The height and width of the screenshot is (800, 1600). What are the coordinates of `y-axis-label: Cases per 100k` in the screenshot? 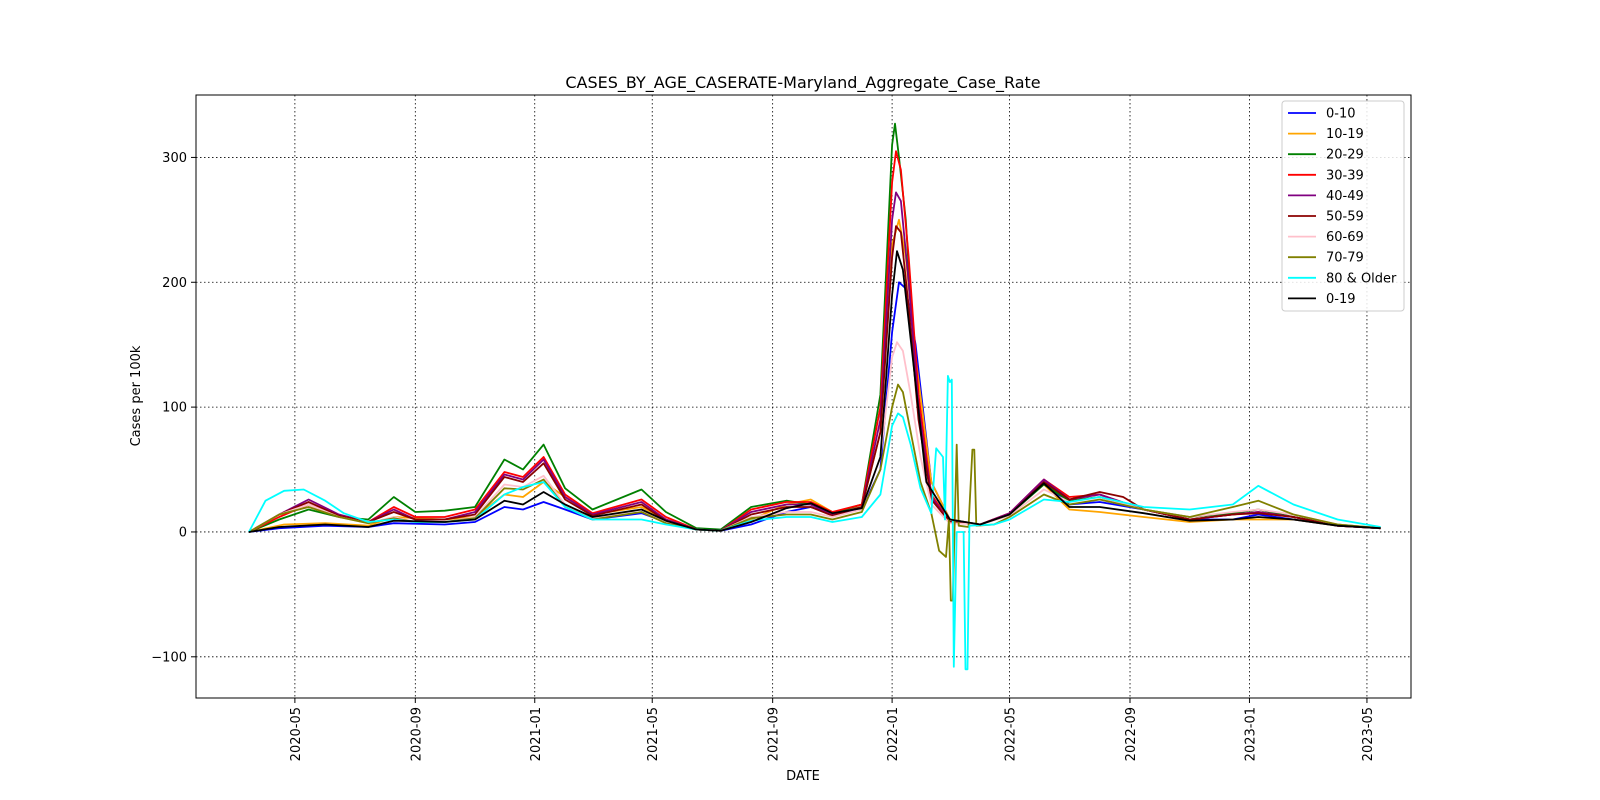 It's located at (136, 395).